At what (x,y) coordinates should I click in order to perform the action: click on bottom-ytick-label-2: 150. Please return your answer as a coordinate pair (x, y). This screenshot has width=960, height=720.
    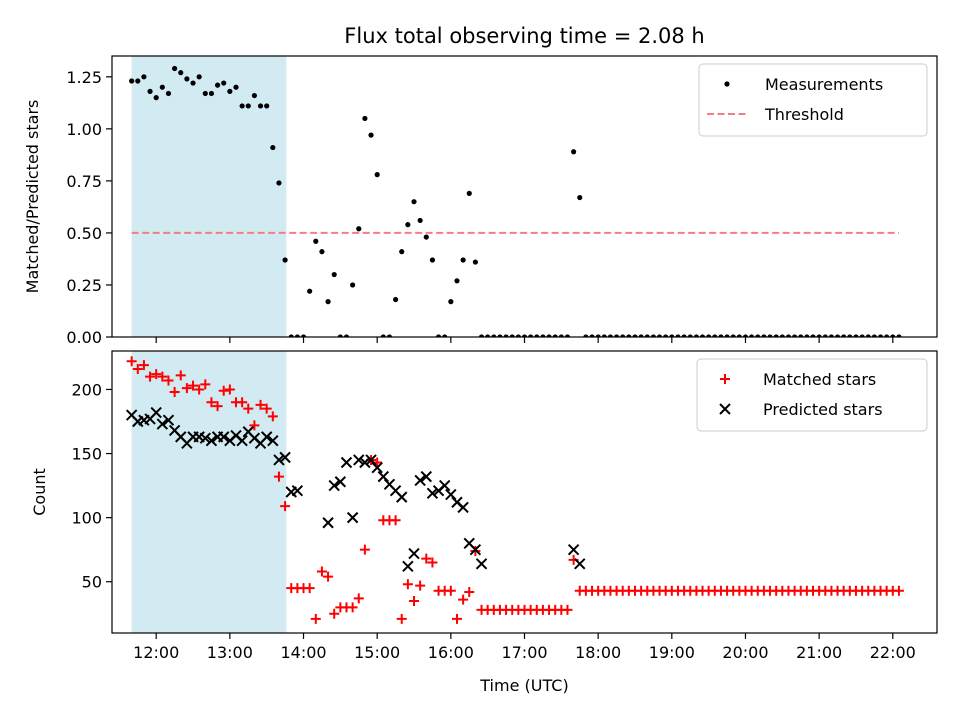
    Looking at the image, I should click on (86, 454).